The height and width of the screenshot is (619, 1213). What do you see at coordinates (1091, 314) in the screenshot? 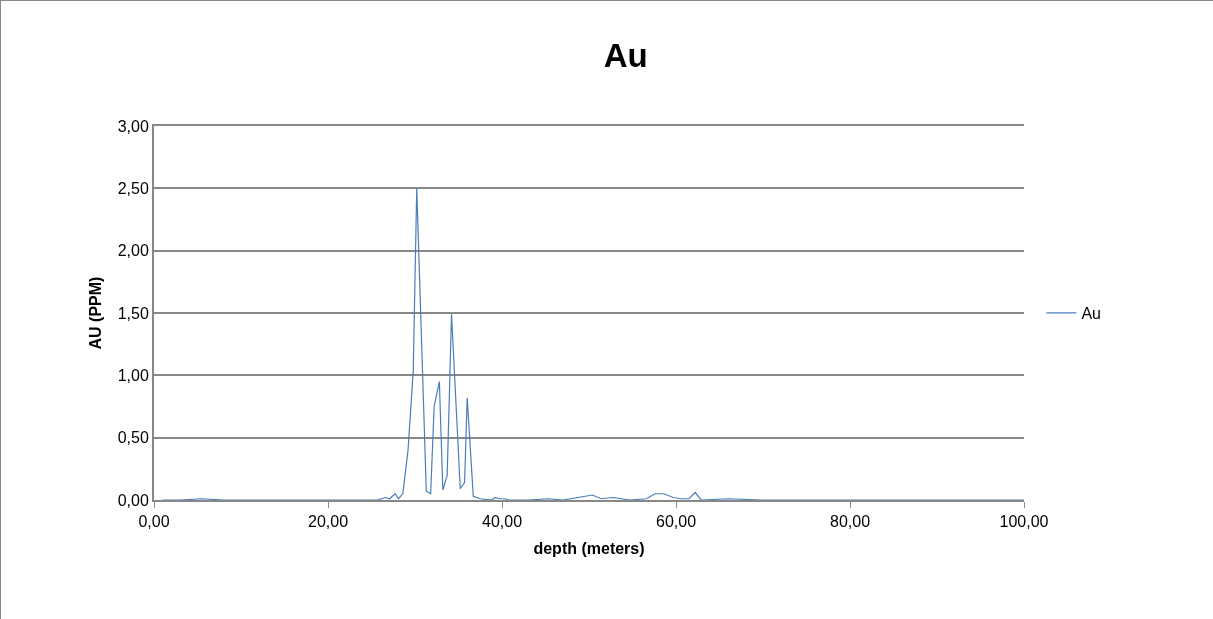
I see `legend-label: Au` at bounding box center [1091, 314].